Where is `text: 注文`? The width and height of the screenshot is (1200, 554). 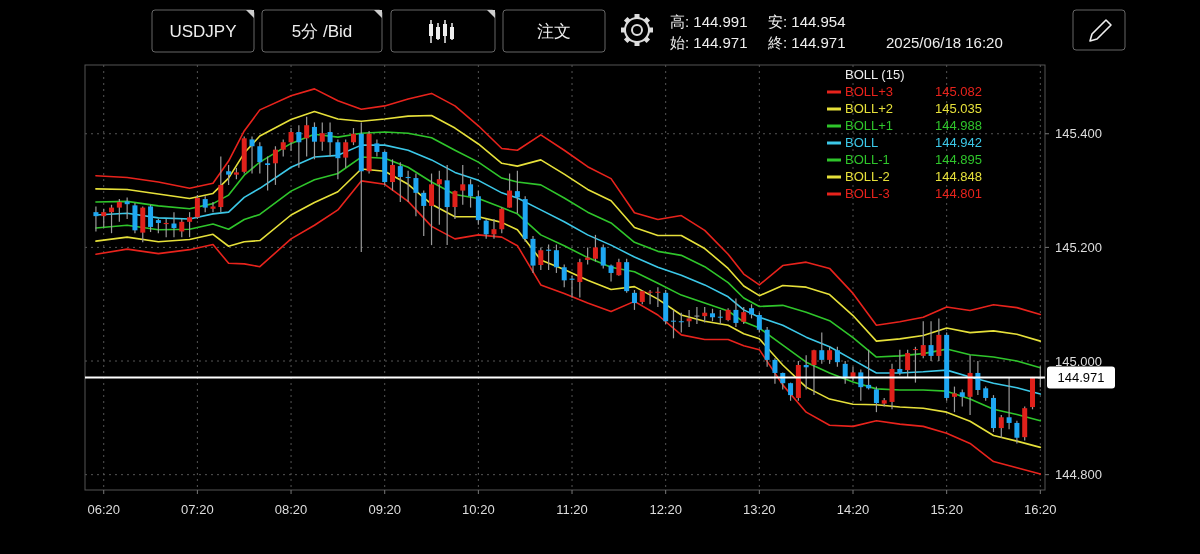 text: 注文 is located at coordinates (554, 31).